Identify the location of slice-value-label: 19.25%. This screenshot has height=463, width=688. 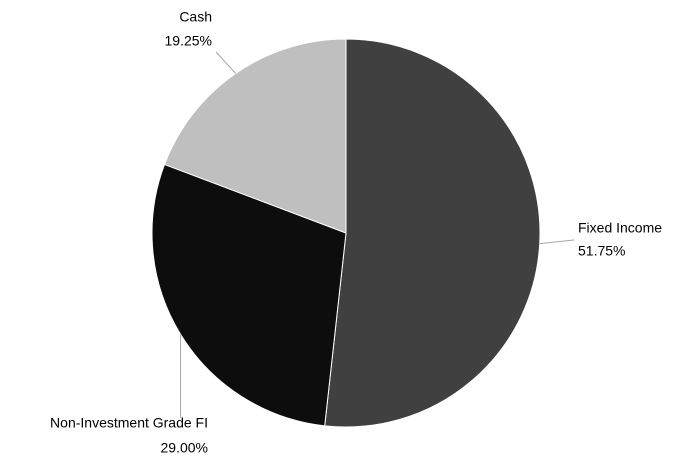
(188, 41).